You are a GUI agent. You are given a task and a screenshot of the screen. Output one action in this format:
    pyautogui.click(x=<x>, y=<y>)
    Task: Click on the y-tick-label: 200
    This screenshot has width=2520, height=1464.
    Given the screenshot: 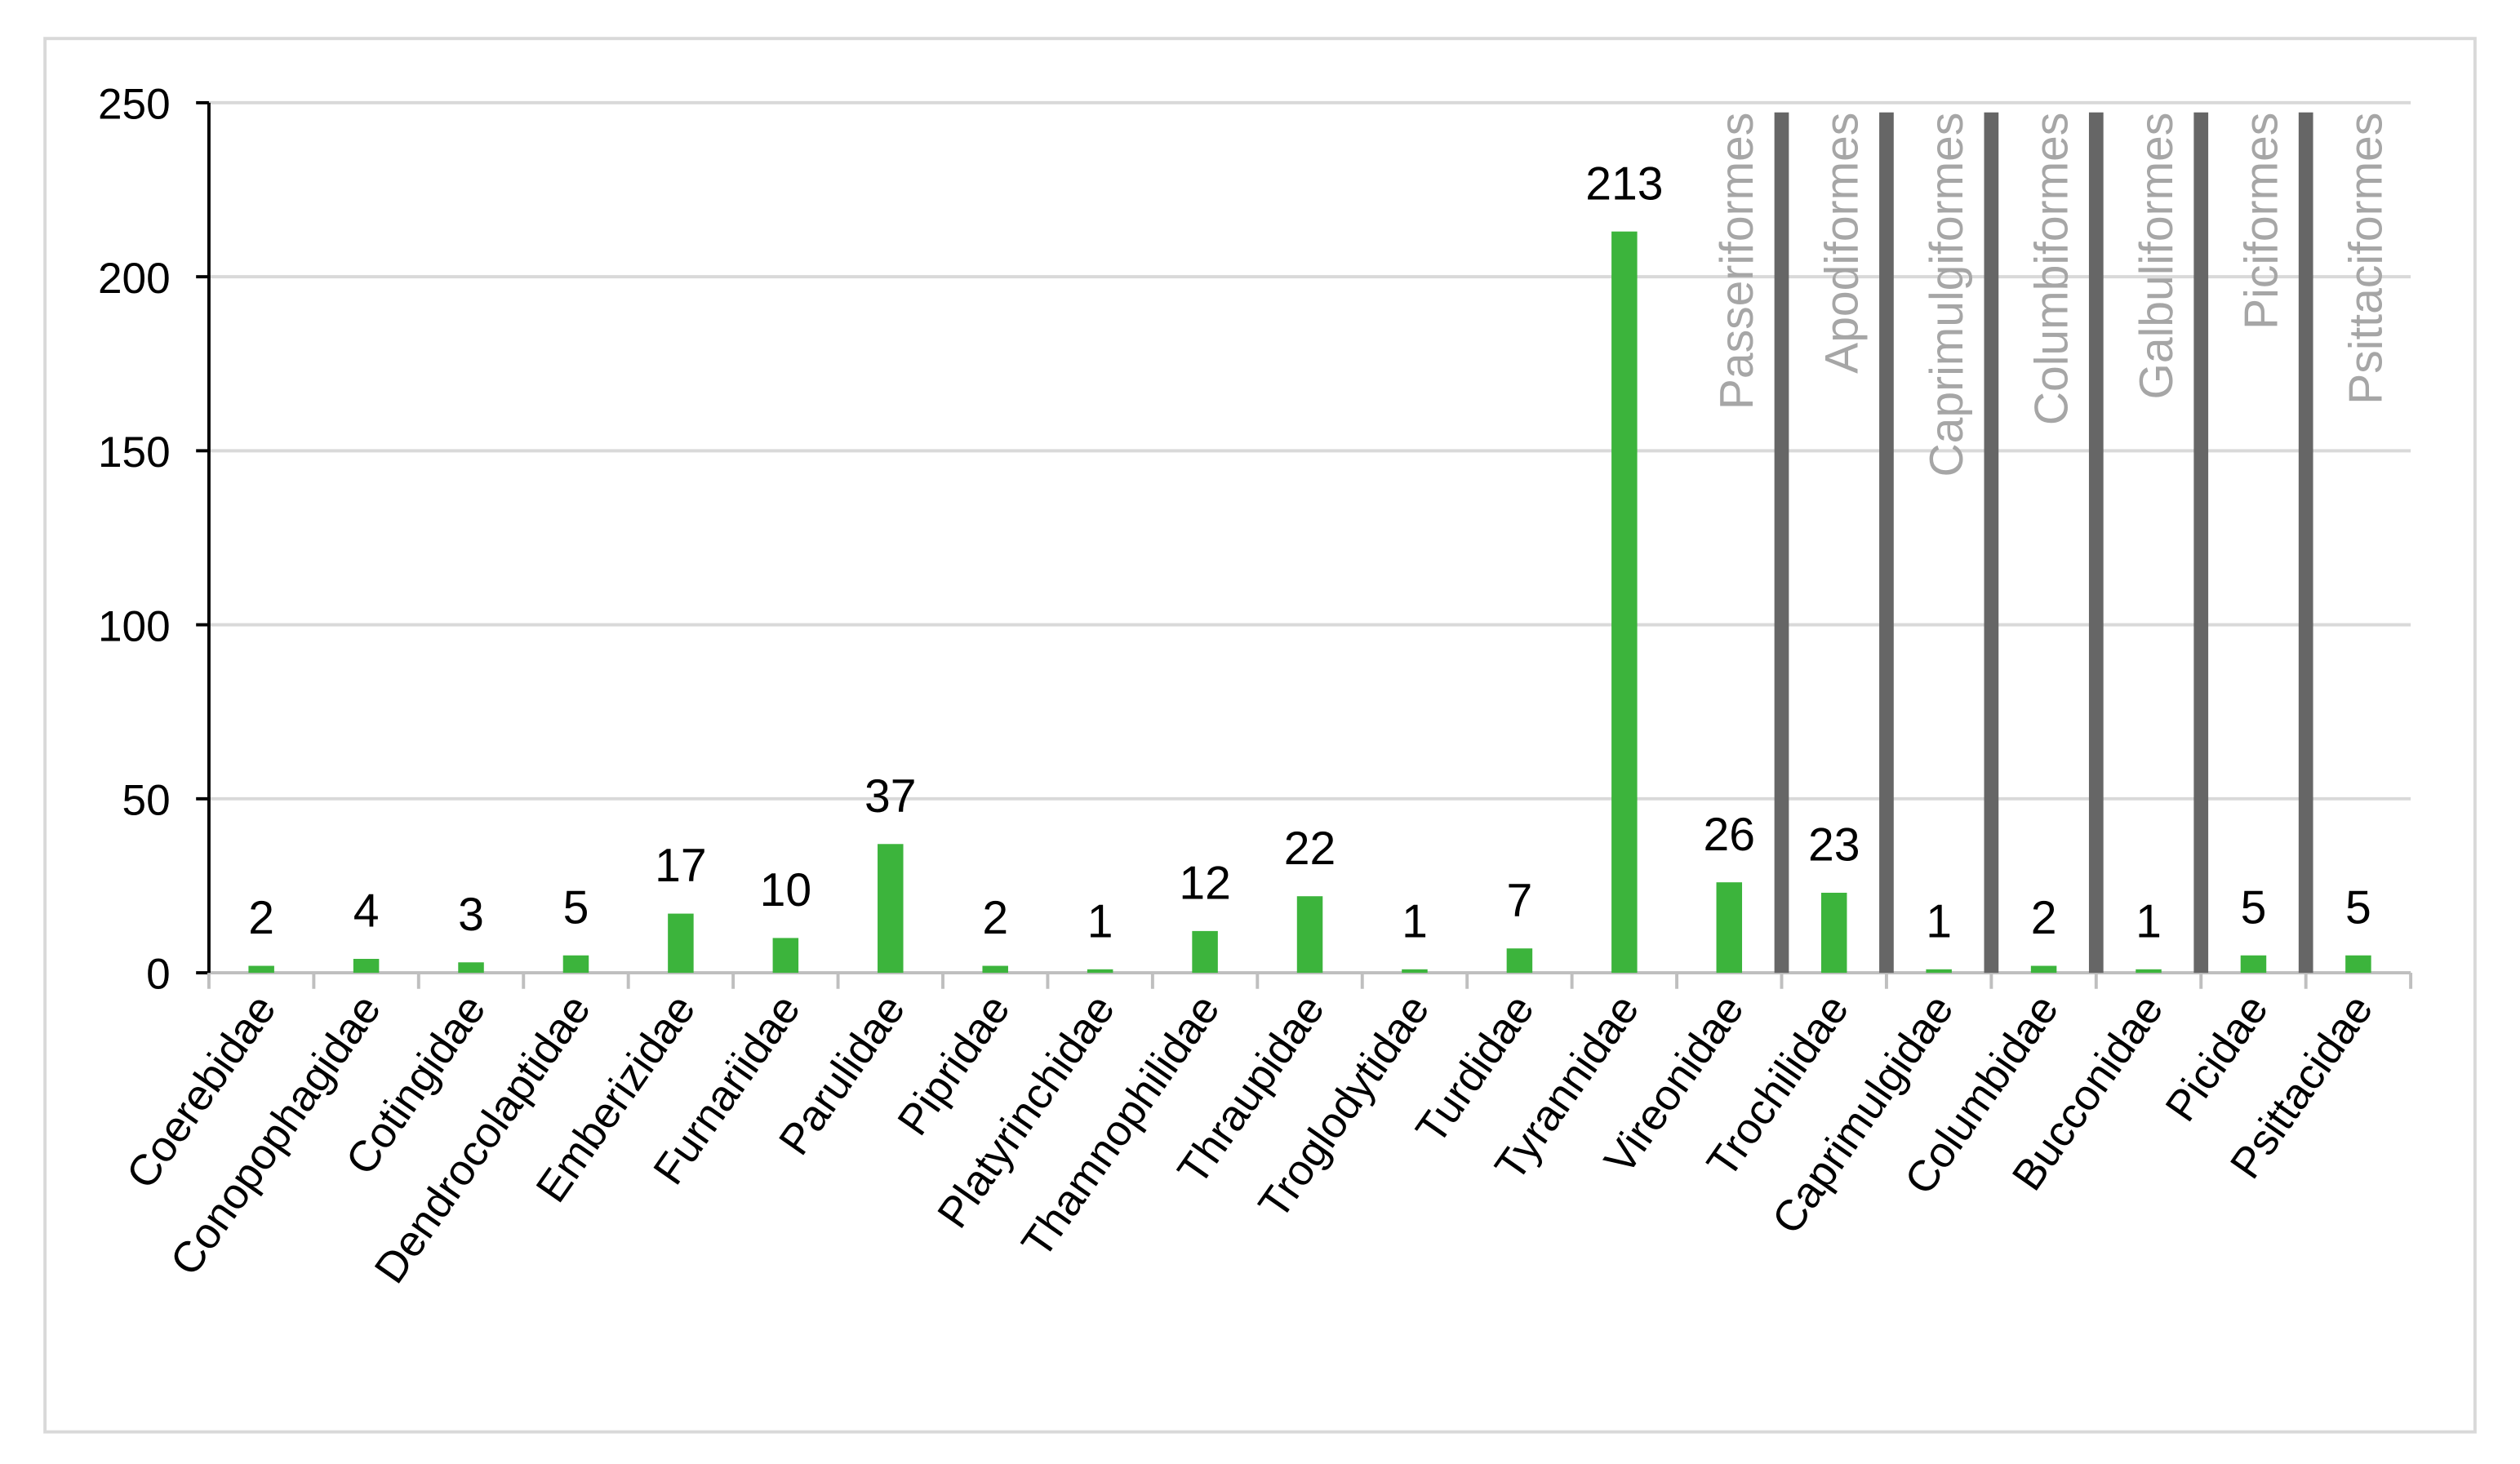 What is the action you would take?
    pyautogui.click(x=135, y=279)
    